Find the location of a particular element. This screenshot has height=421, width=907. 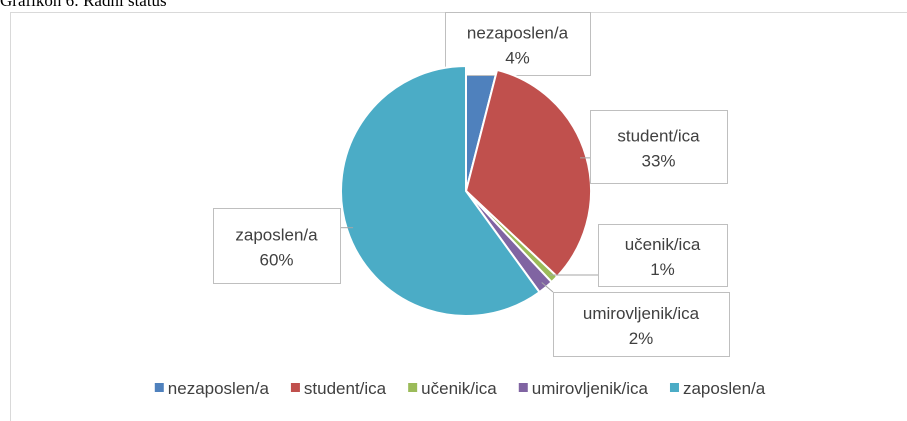

data-label-name: student/ica is located at coordinates (658, 136).